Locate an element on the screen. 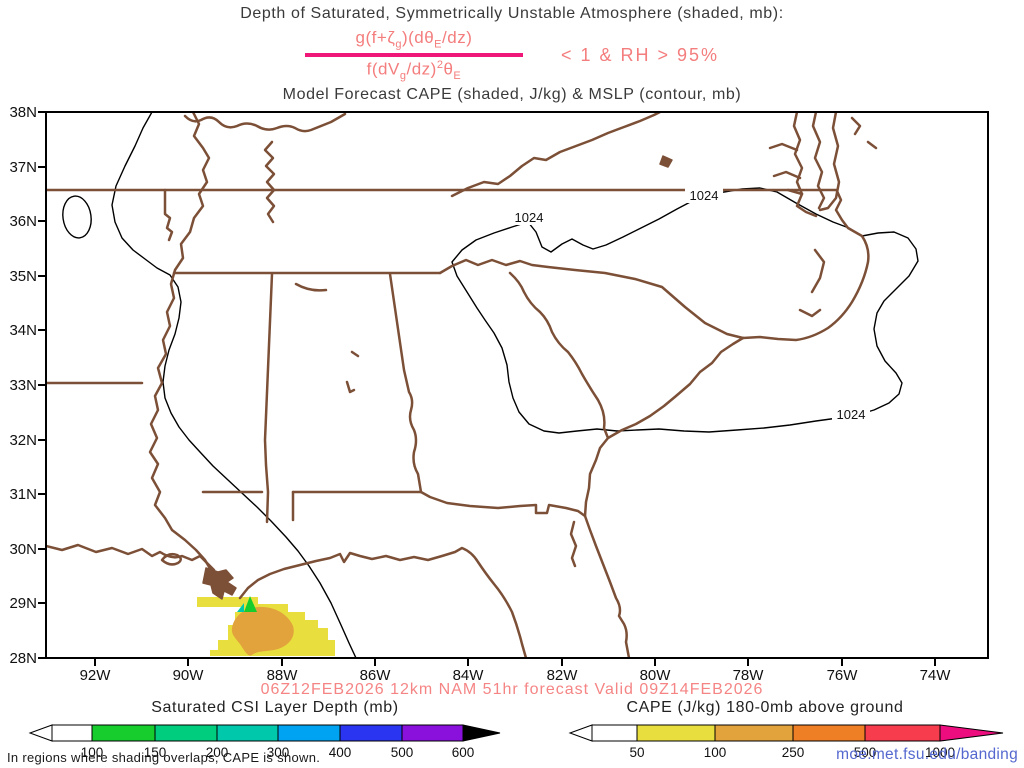 The image size is (1024, 768). lon-label: 90W is located at coordinates (189, 674).